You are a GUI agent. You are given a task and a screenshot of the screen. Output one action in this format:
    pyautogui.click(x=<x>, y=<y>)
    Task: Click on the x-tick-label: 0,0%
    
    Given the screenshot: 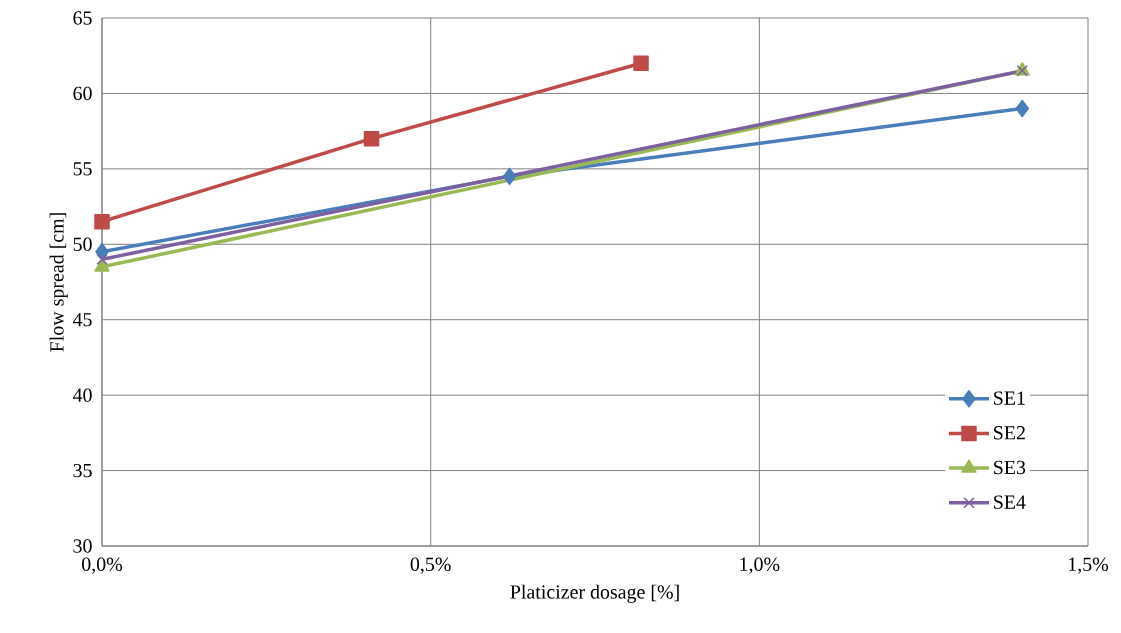 What is the action you would take?
    pyautogui.click(x=102, y=565)
    